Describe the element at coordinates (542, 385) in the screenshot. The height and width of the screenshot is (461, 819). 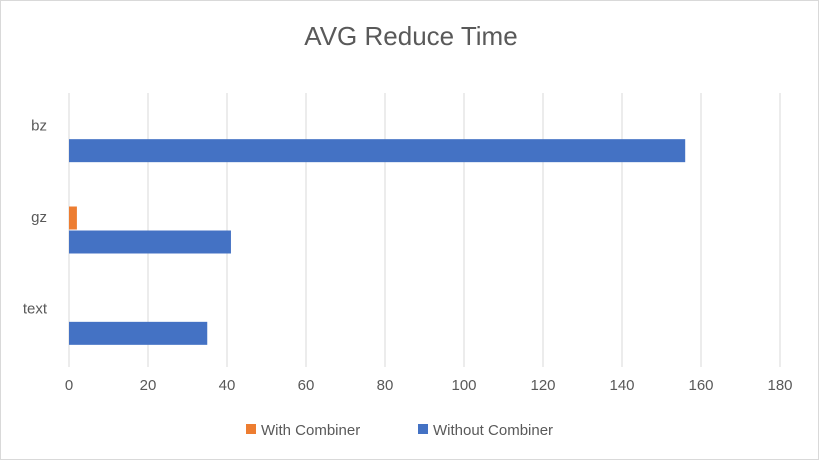
I see `x-tick-label: 120` at that location.